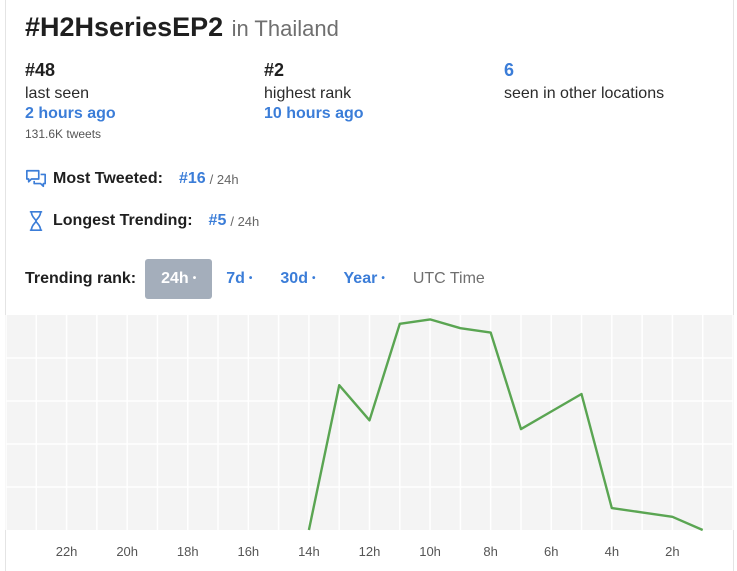 The image size is (737, 571). I want to click on trending-rank-label: Trending rank:, so click(81, 278).